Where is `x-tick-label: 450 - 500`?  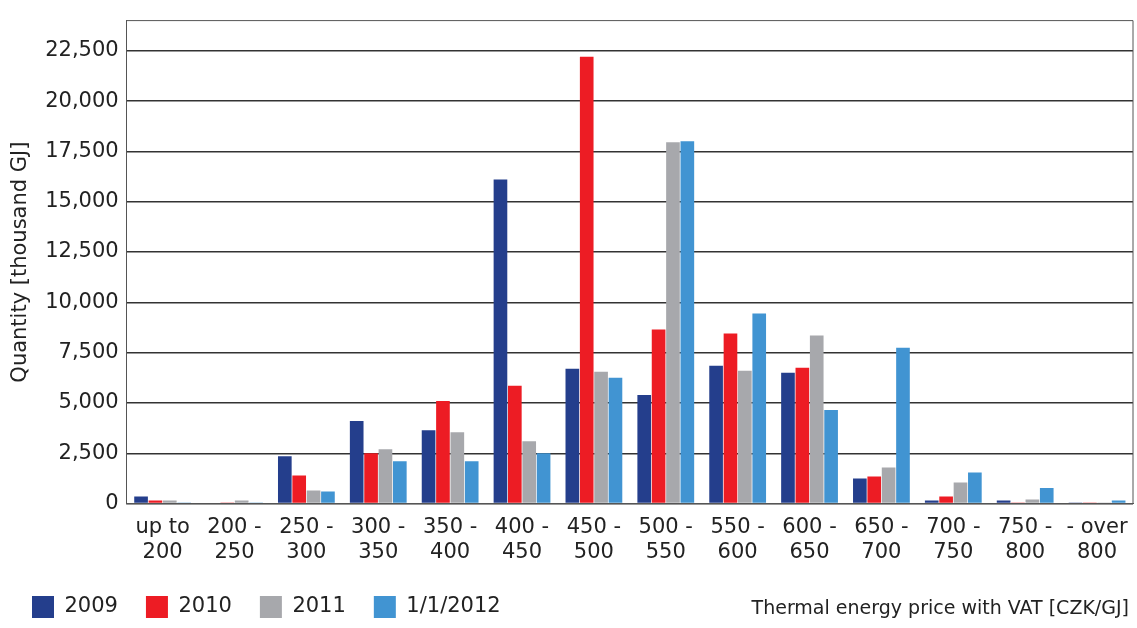 x-tick-label: 450 - 500 is located at coordinates (594, 538).